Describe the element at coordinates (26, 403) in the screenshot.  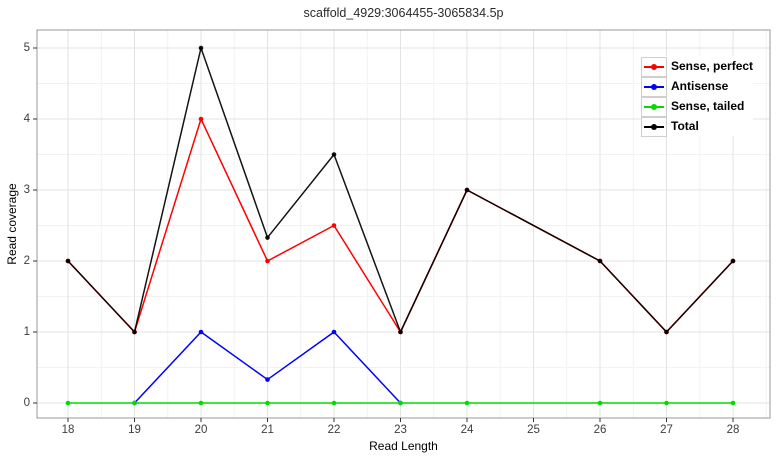
I see `y-tick-label: 0` at that location.